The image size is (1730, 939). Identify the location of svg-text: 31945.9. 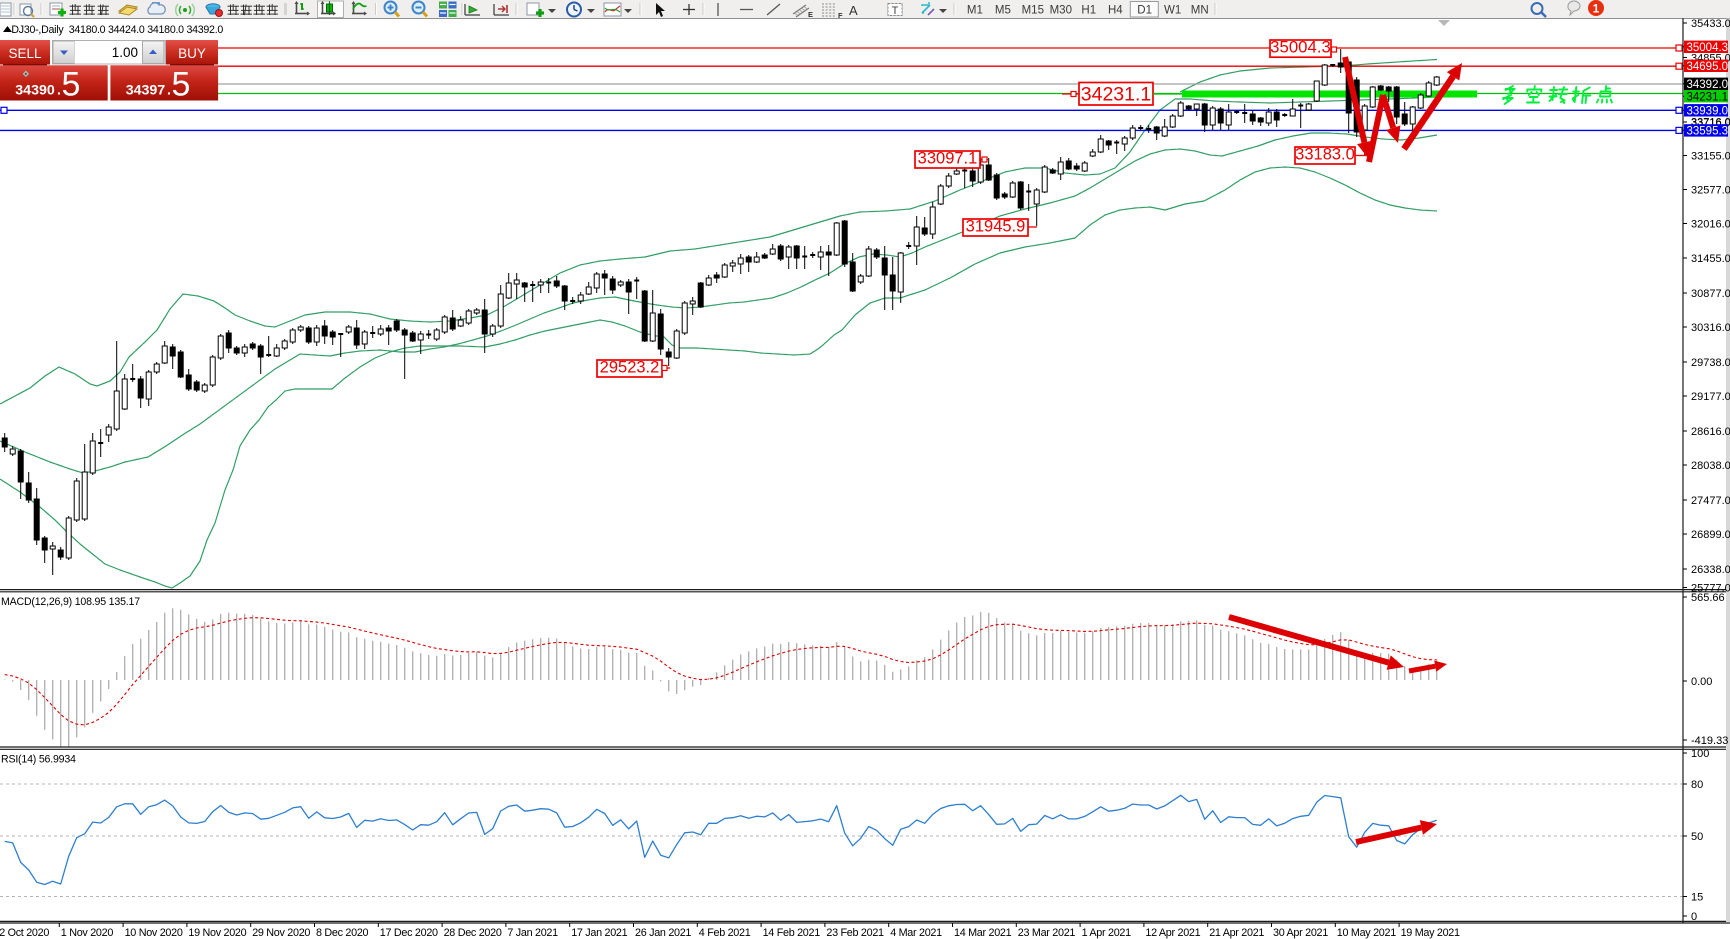
(996, 227).